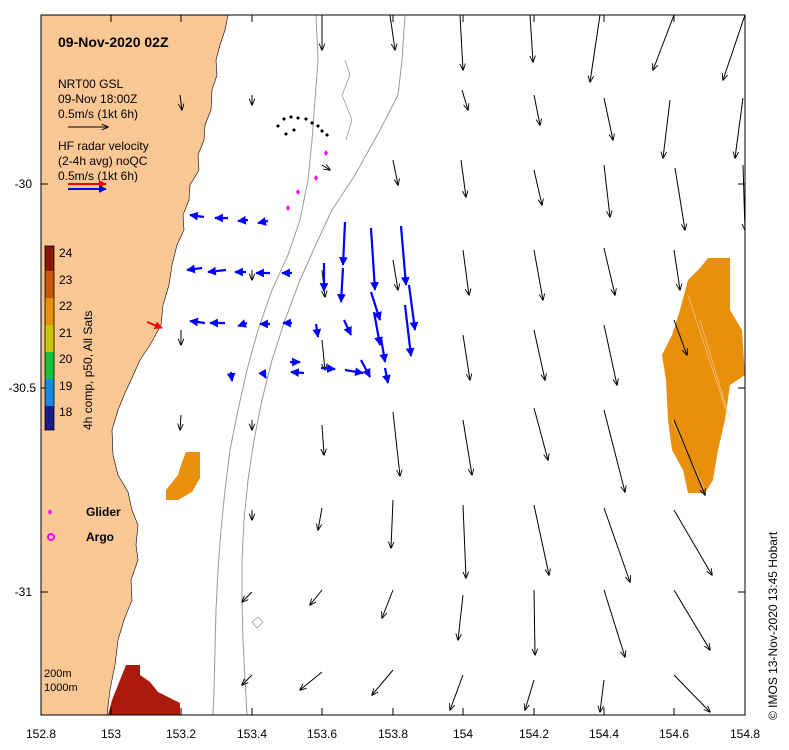 The image size is (789, 750). Describe the element at coordinates (98, 114) in the screenshot. I see `legend-model-scale: 0.5m/s (1kt 6h)` at that location.